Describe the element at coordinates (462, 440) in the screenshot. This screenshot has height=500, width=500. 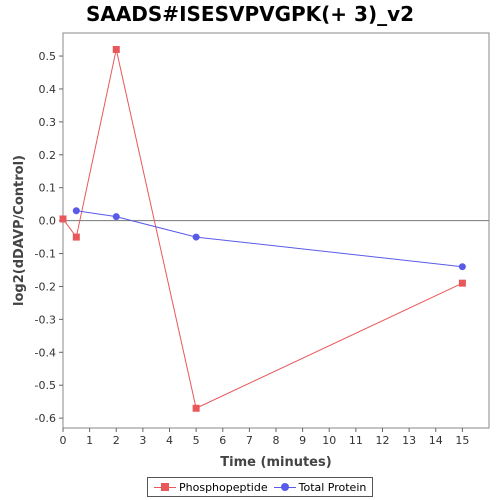
I see `x-tick-label: 15` at that location.